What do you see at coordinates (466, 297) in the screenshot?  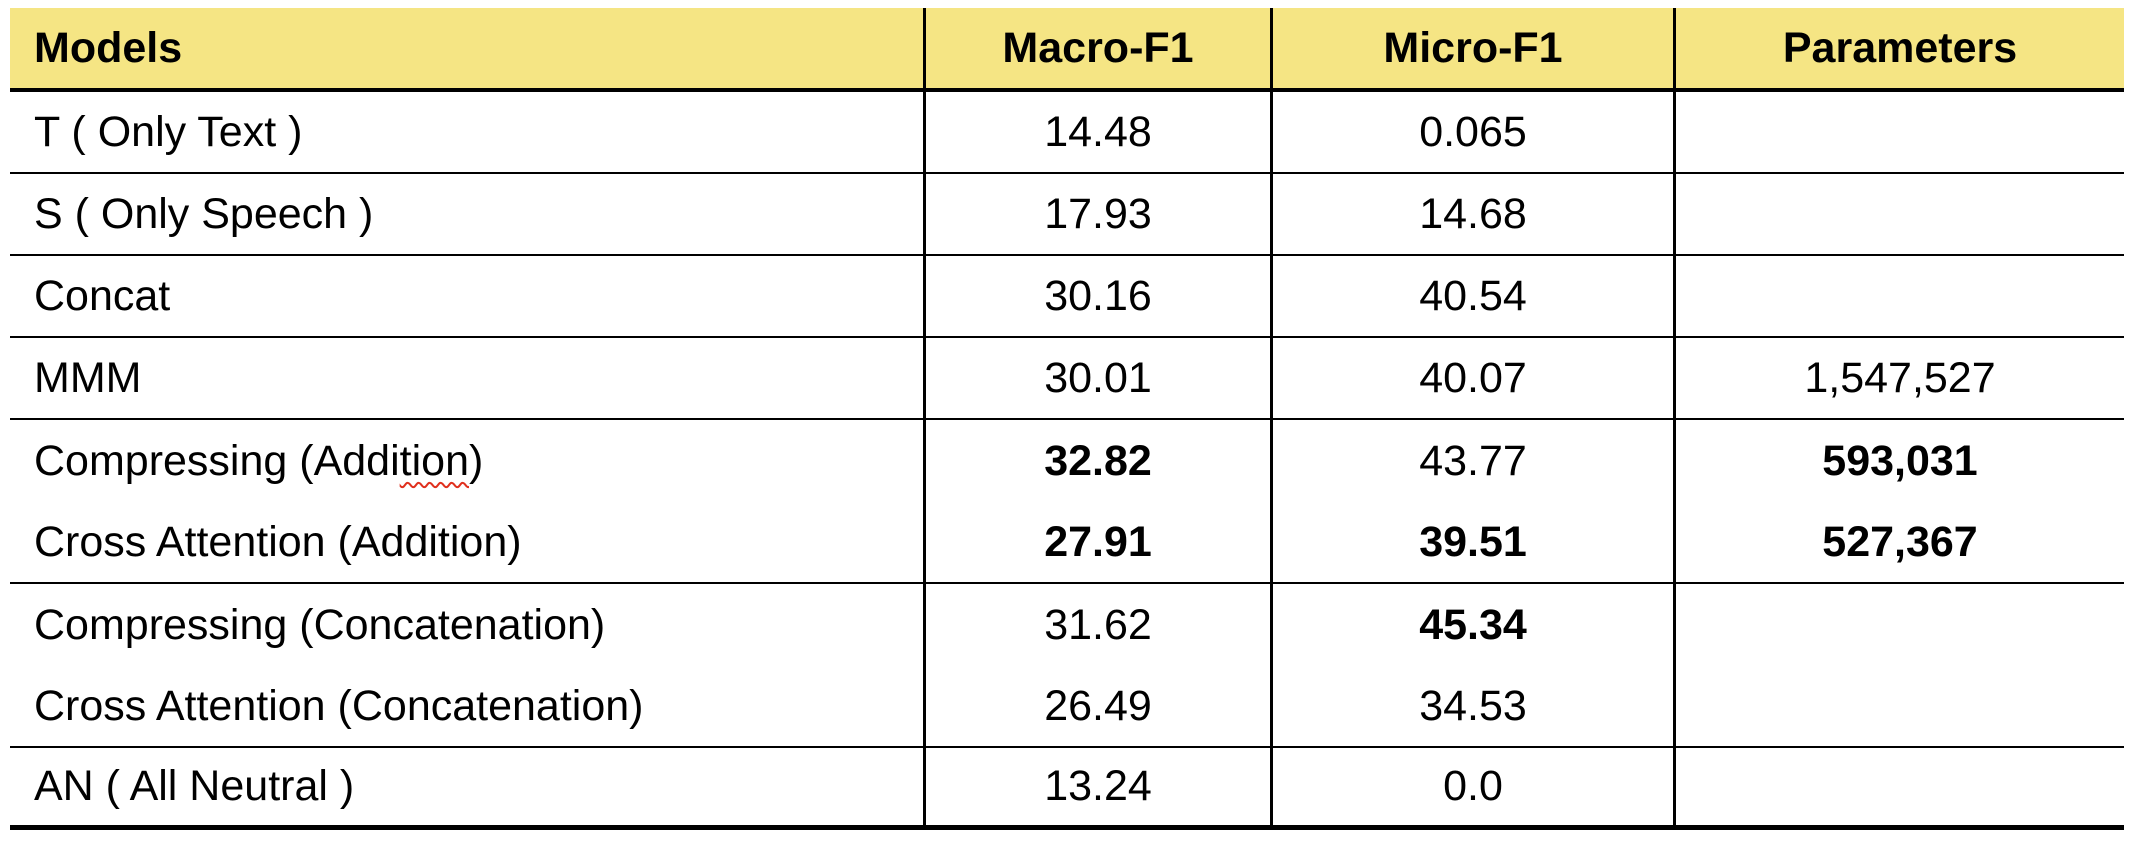 I see `model-cell: Concat` at bounding box center [466, 297].